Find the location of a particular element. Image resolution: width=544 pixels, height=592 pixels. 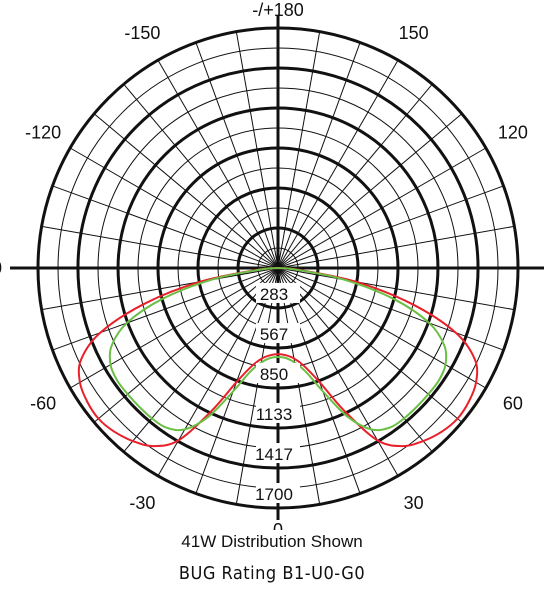

angle-label: -30 is located at coordinates (142, 503).